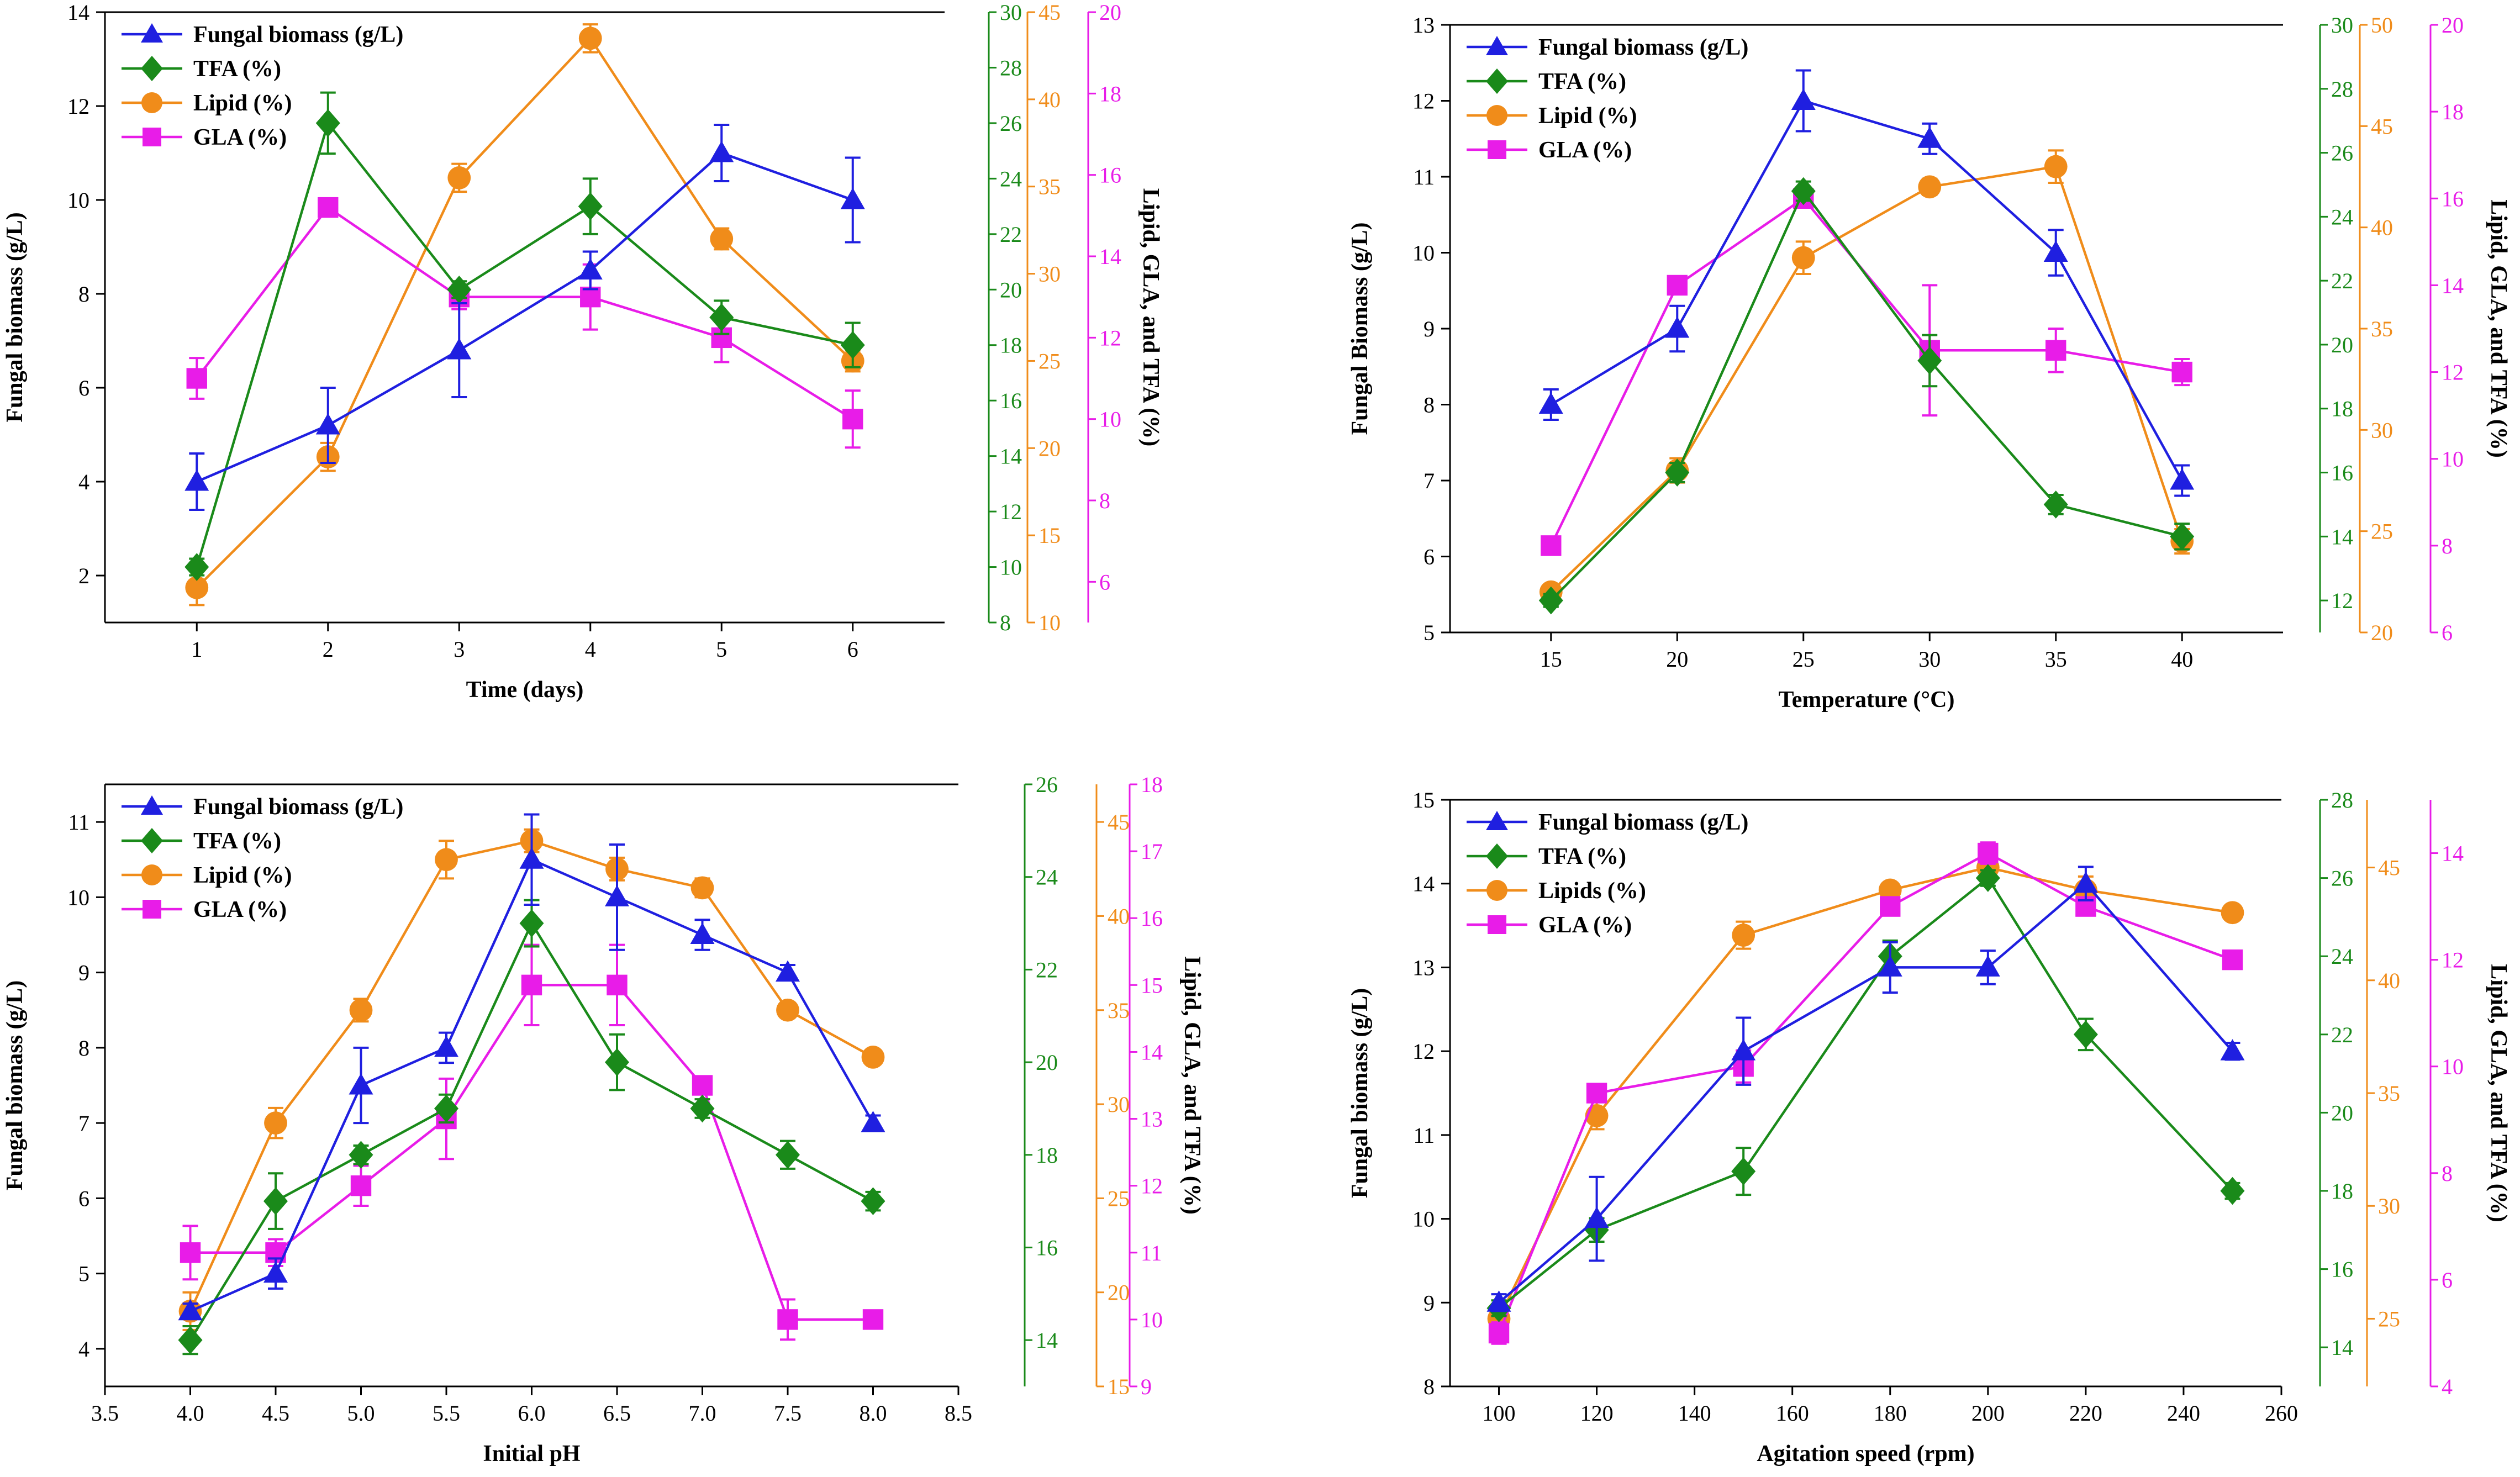  I want to click on y-tick-label-left: 4, so click(83, 1349).